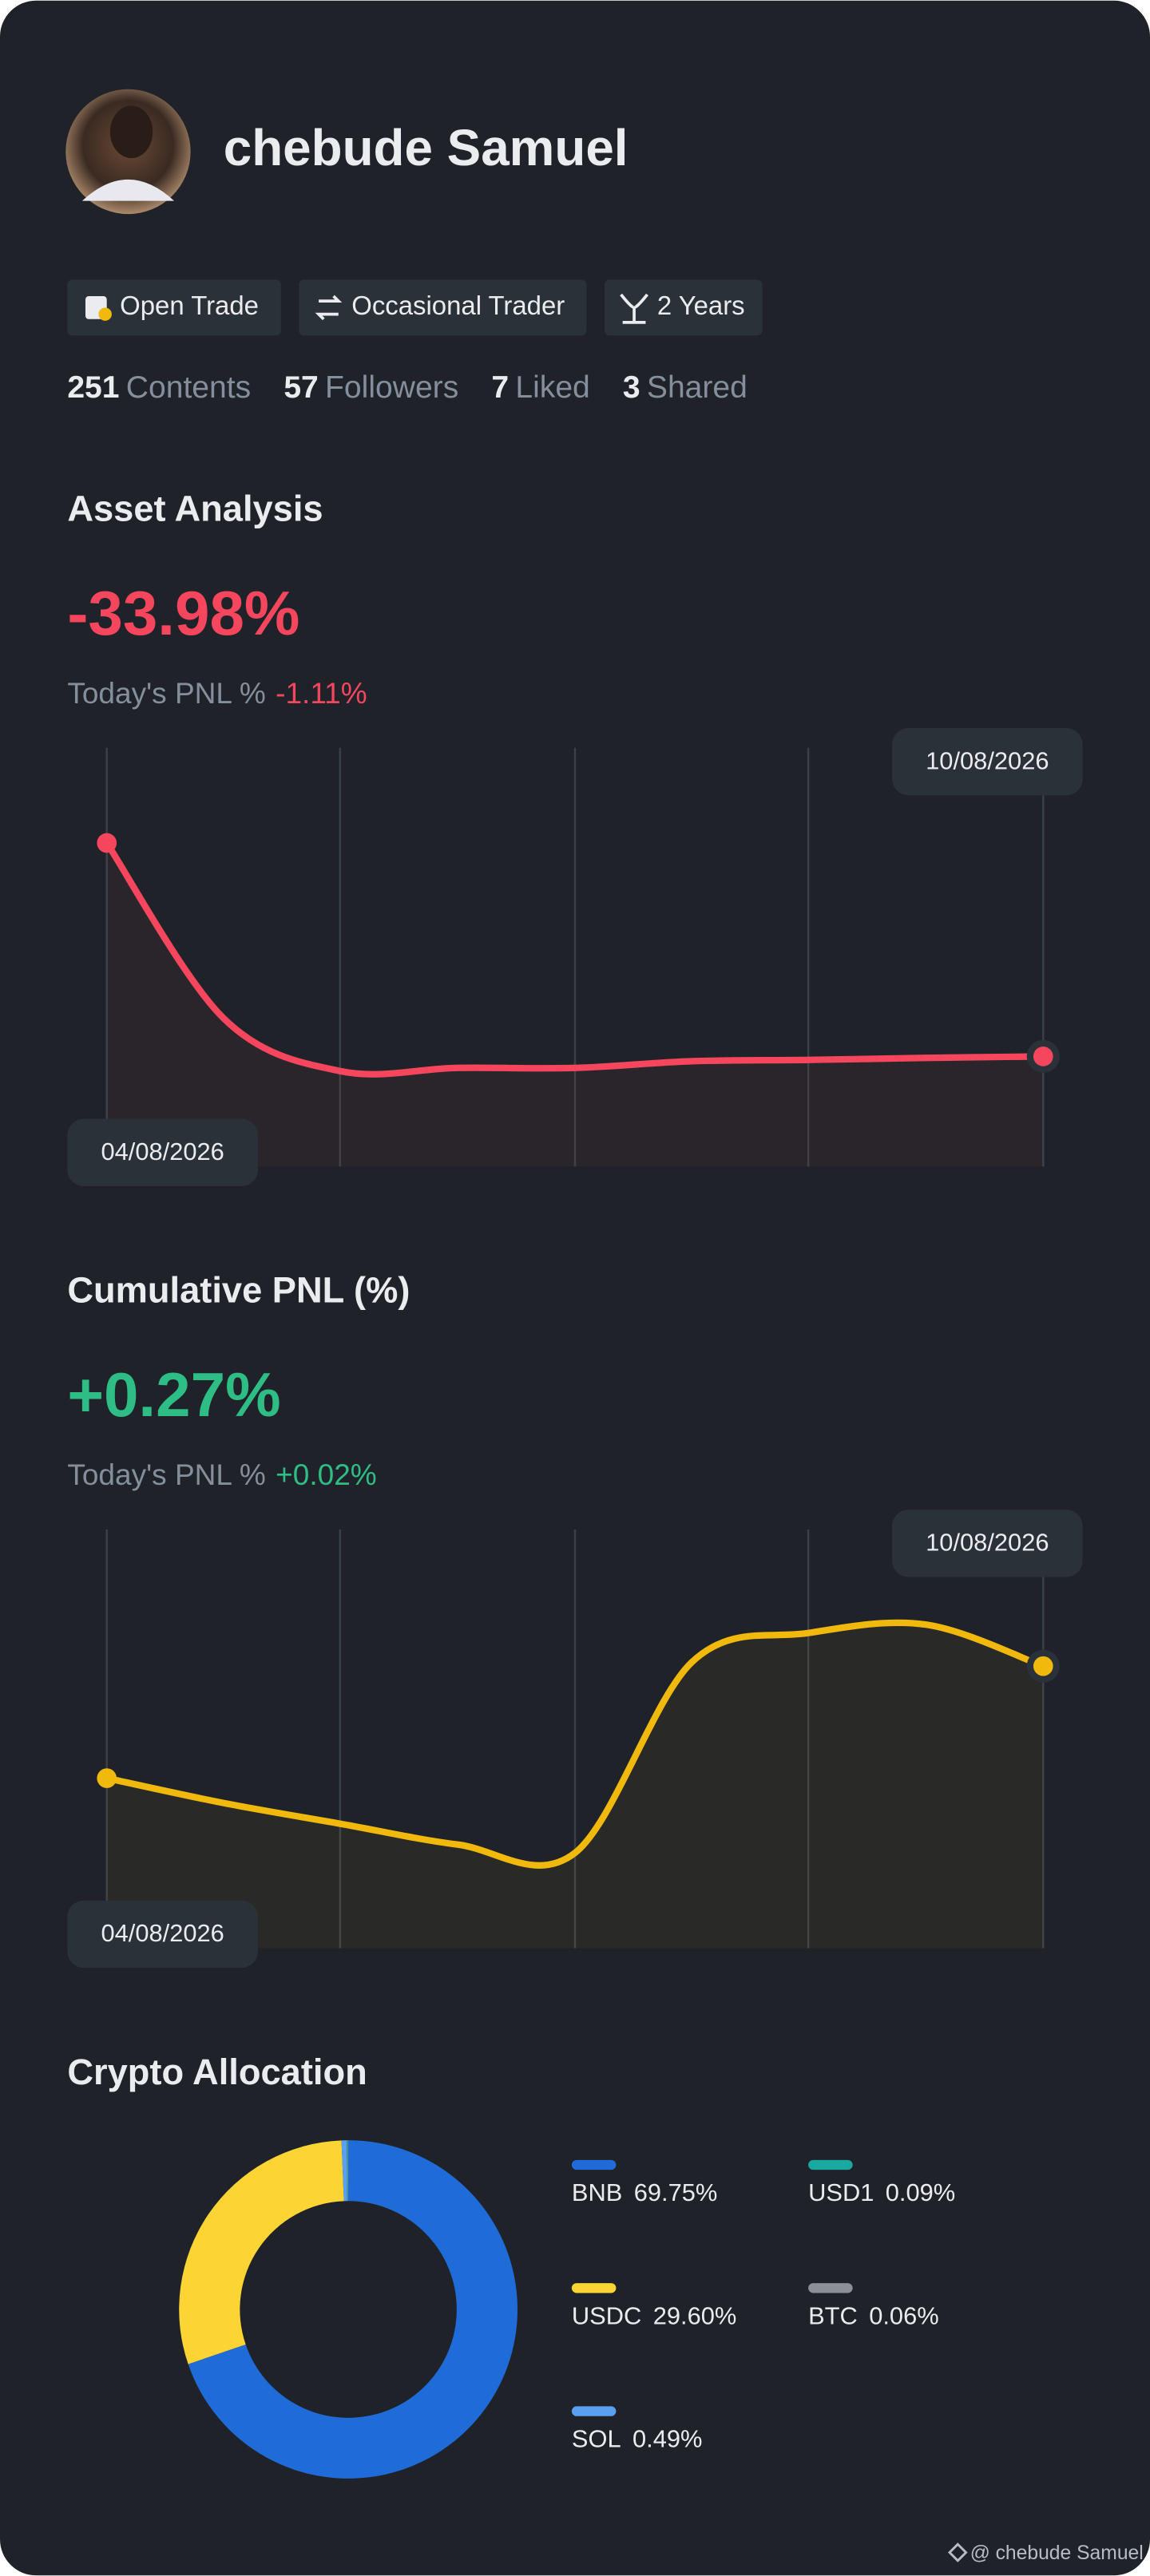 The image size is (1150, 2576). Describe the element at coordinates (695, 2315) in the screenshot. I see `legend-value: 29.60%` at that location.